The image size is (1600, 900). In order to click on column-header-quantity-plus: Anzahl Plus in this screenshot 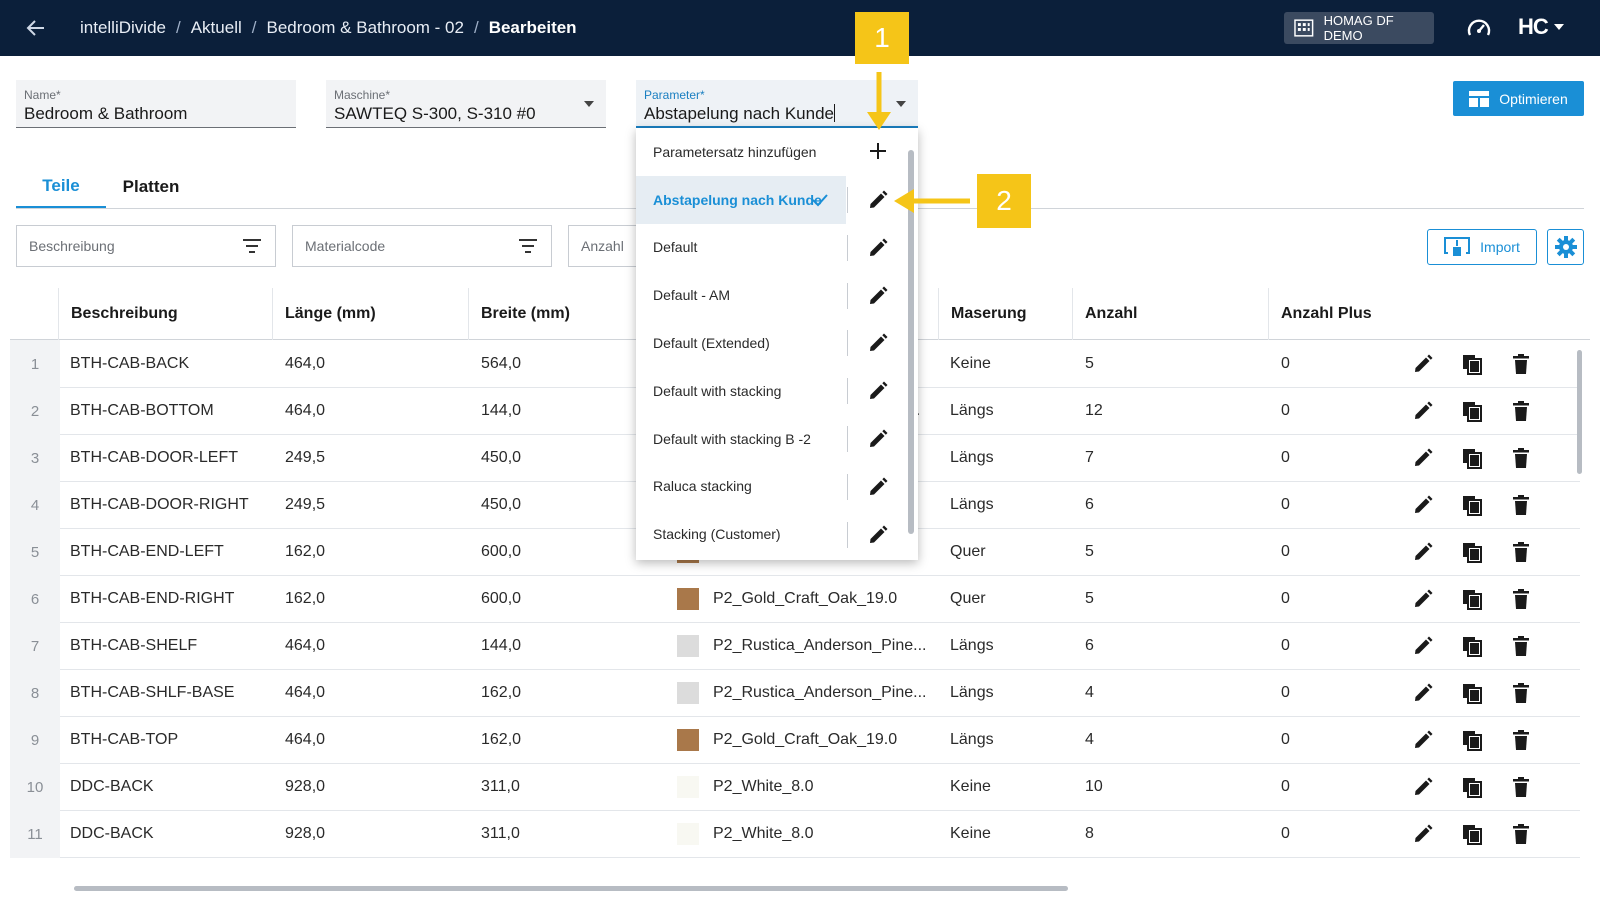, I will do `click(1368, 314)`.